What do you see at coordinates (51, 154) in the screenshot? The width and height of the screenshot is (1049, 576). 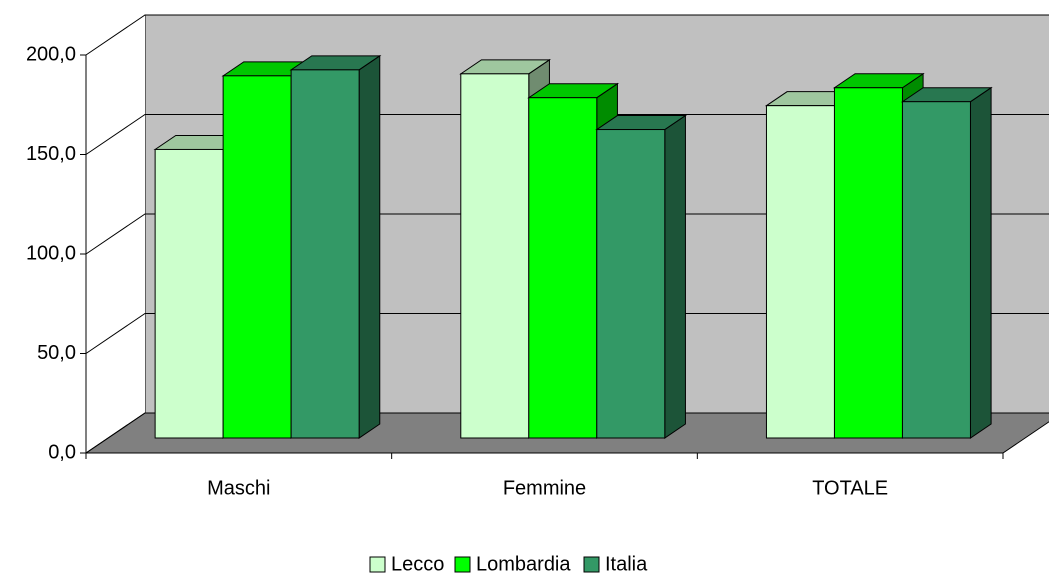 I see `y-tick-label: 150,0` at bounding box center [51, 154].